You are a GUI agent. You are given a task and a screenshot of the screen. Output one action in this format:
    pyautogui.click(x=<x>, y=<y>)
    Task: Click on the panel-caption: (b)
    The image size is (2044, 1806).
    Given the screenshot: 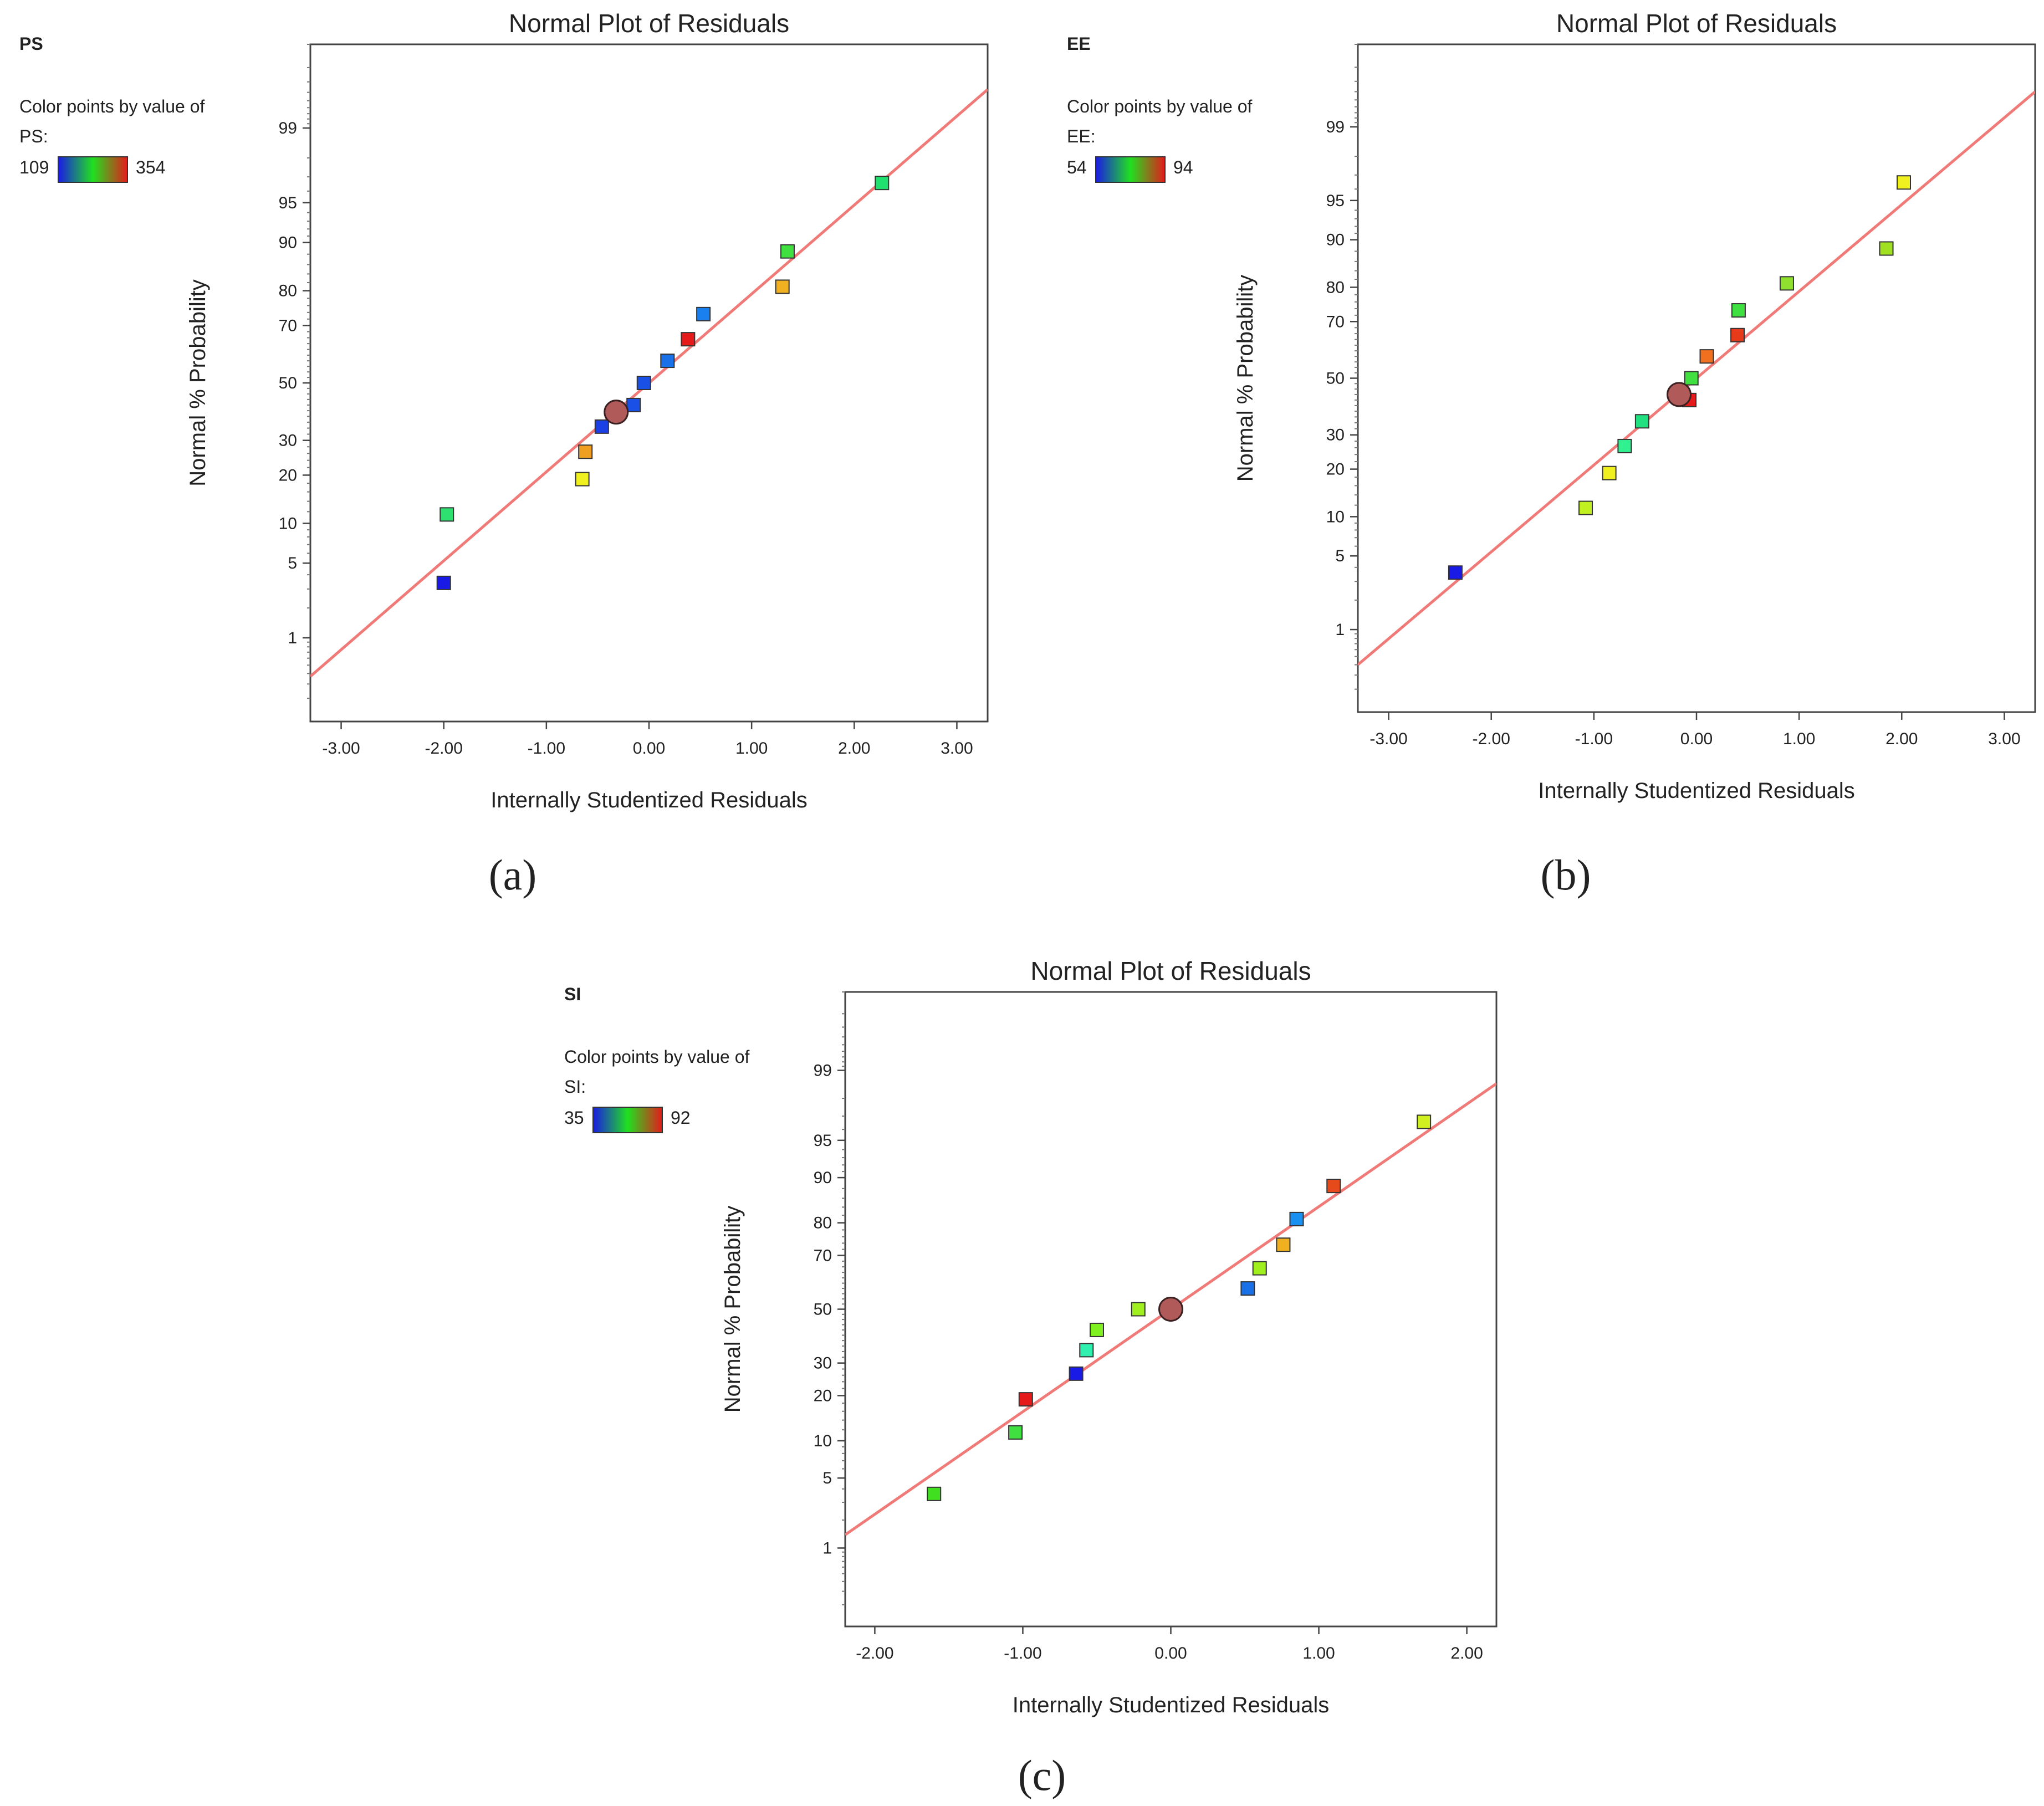 What is the action you would take?
    pyautogui.click(x=1566, y=875)
    